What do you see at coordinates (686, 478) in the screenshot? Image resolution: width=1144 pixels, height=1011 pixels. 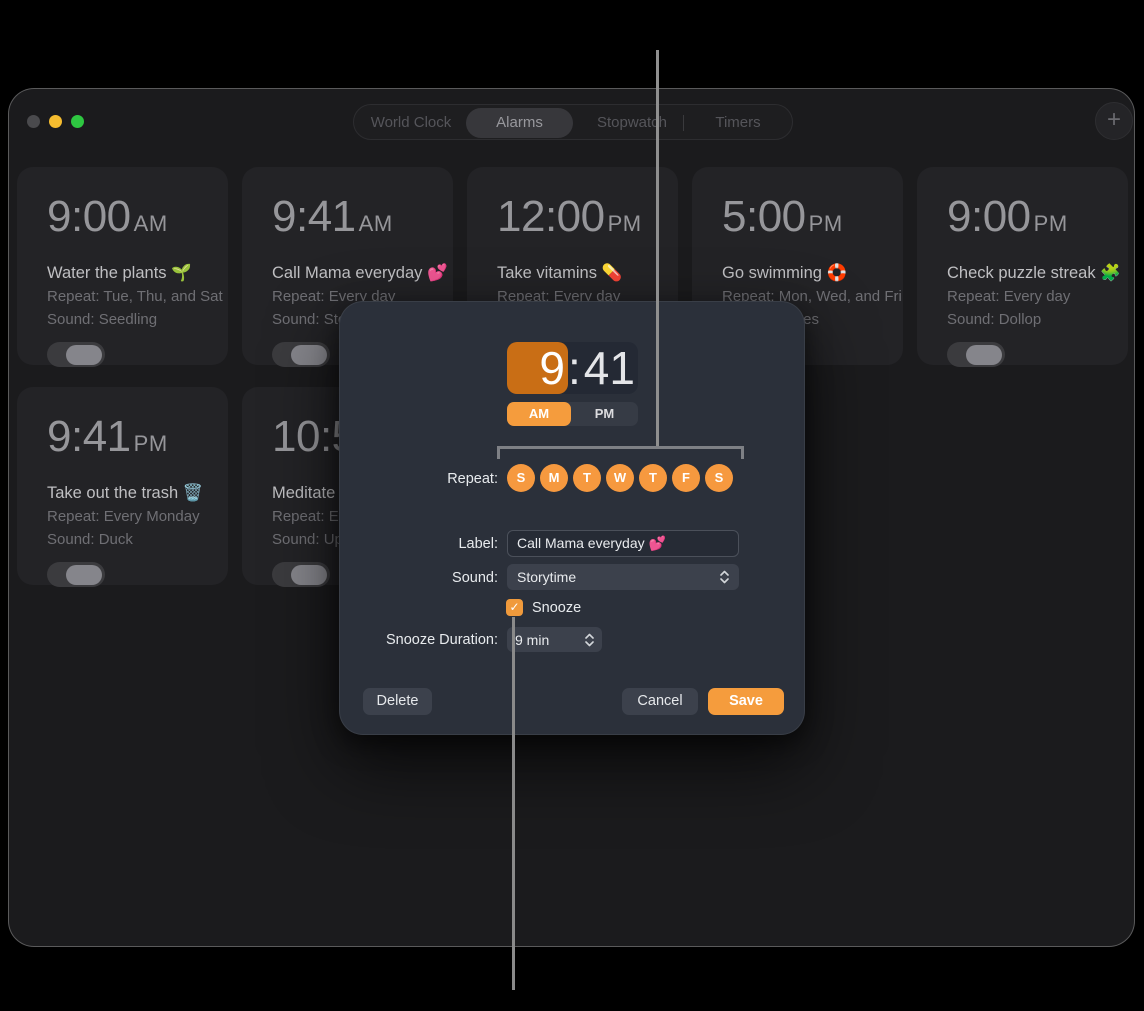 I see `day-friday-button: F` at bounding box center [686, 478].